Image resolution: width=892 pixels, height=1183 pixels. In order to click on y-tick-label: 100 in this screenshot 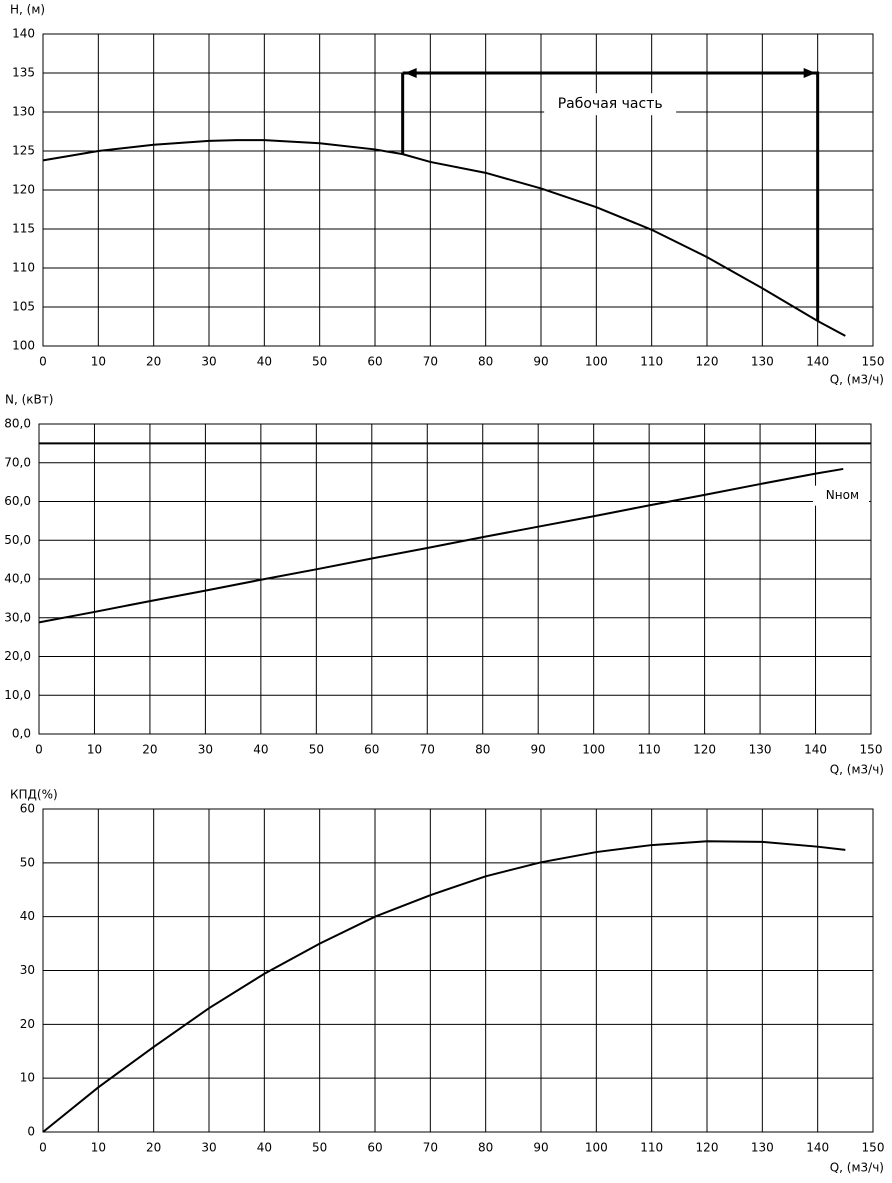, I will do `click(23, 346)`.